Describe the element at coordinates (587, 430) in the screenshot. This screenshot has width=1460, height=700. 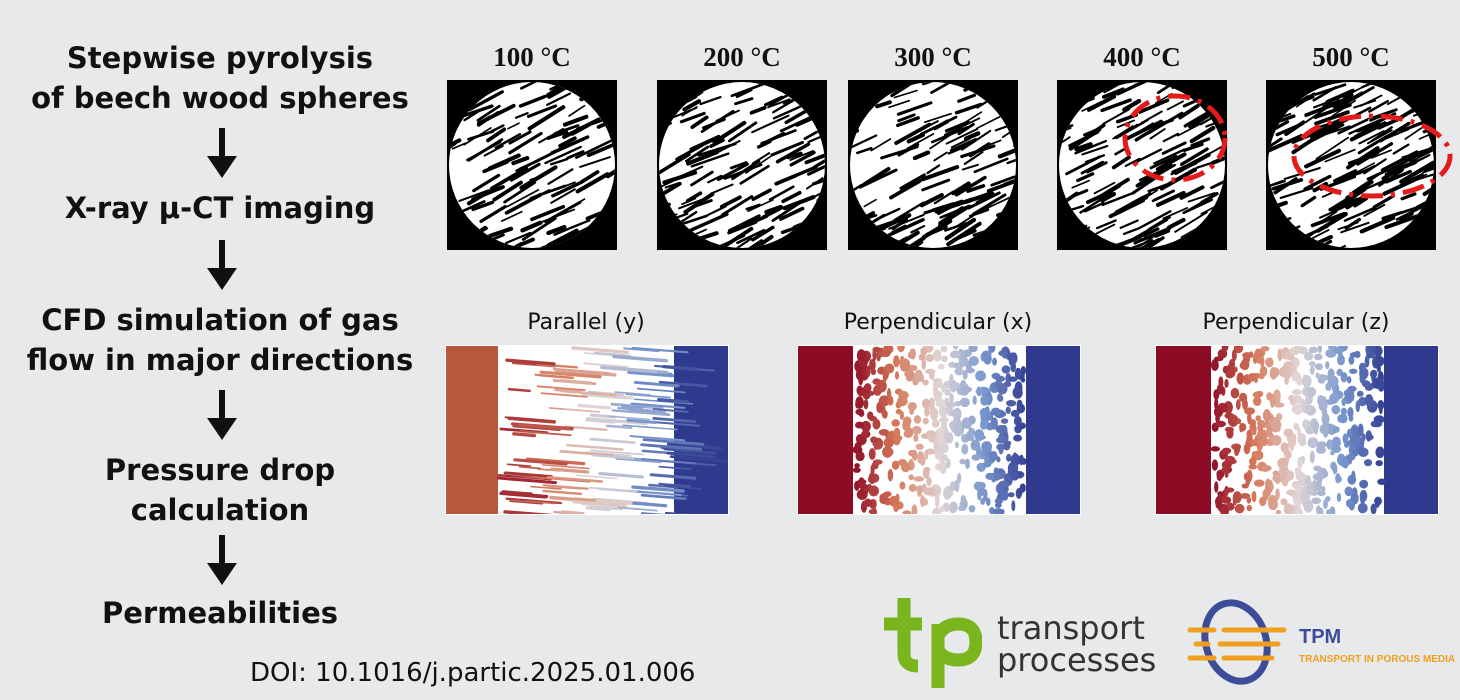
I see `sim-panel-parallel-y` at that location.